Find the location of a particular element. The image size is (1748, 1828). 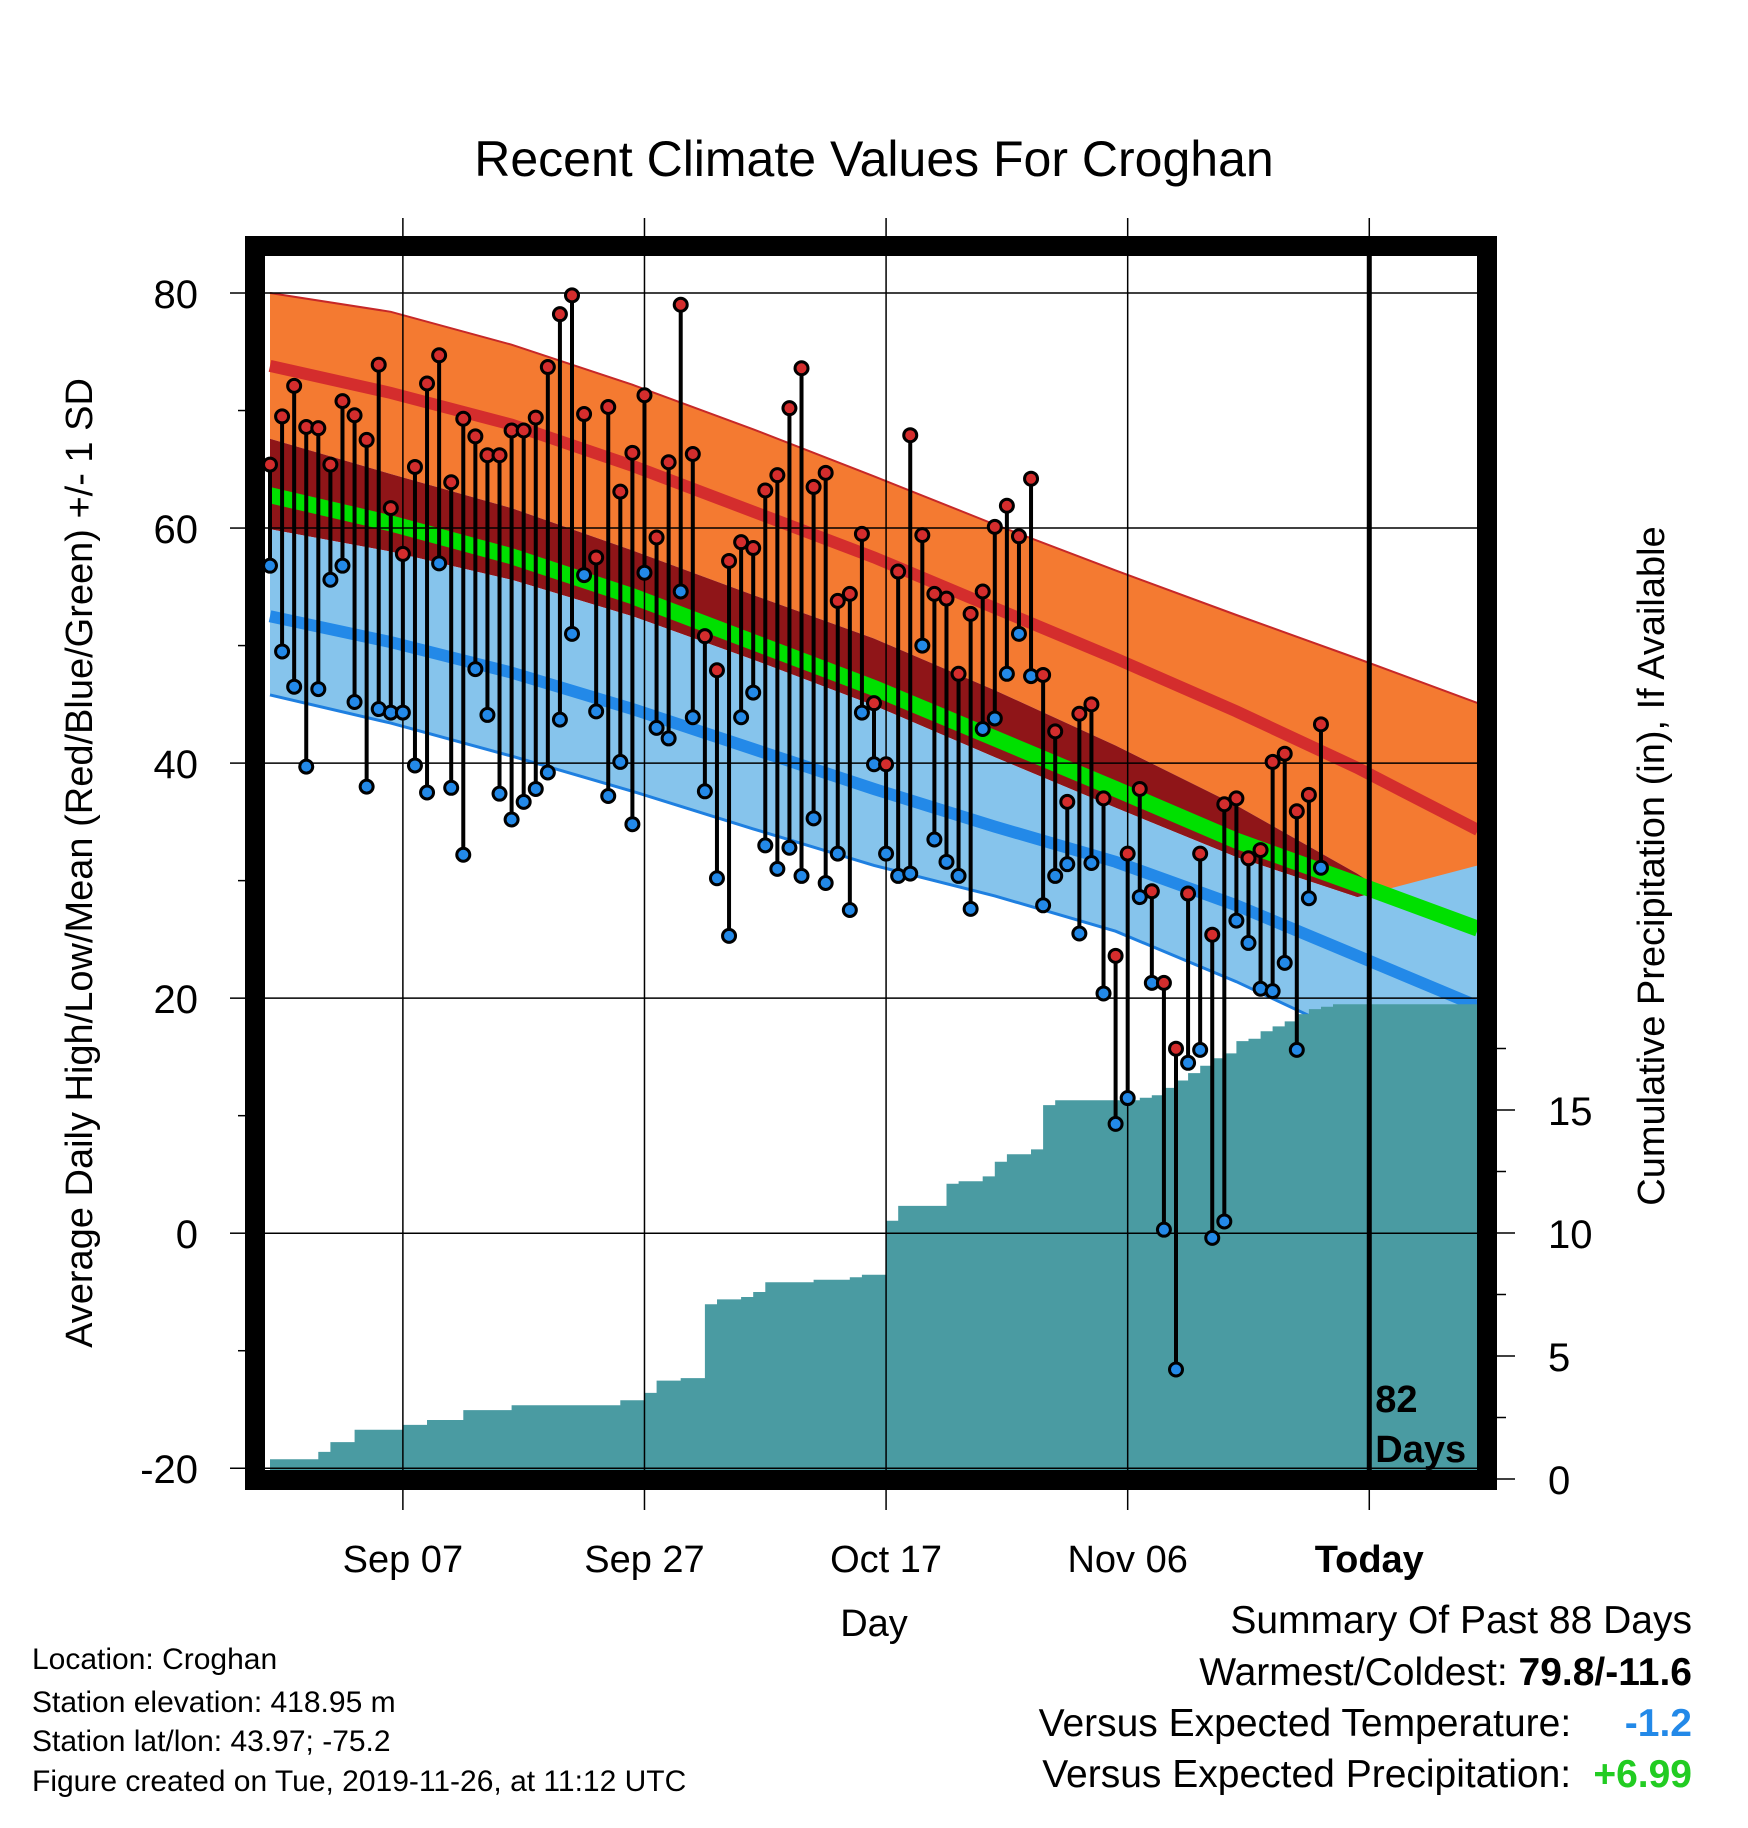

warm-cold-value: 79.8/-11.6 is located at coordinates (1605, 1672).